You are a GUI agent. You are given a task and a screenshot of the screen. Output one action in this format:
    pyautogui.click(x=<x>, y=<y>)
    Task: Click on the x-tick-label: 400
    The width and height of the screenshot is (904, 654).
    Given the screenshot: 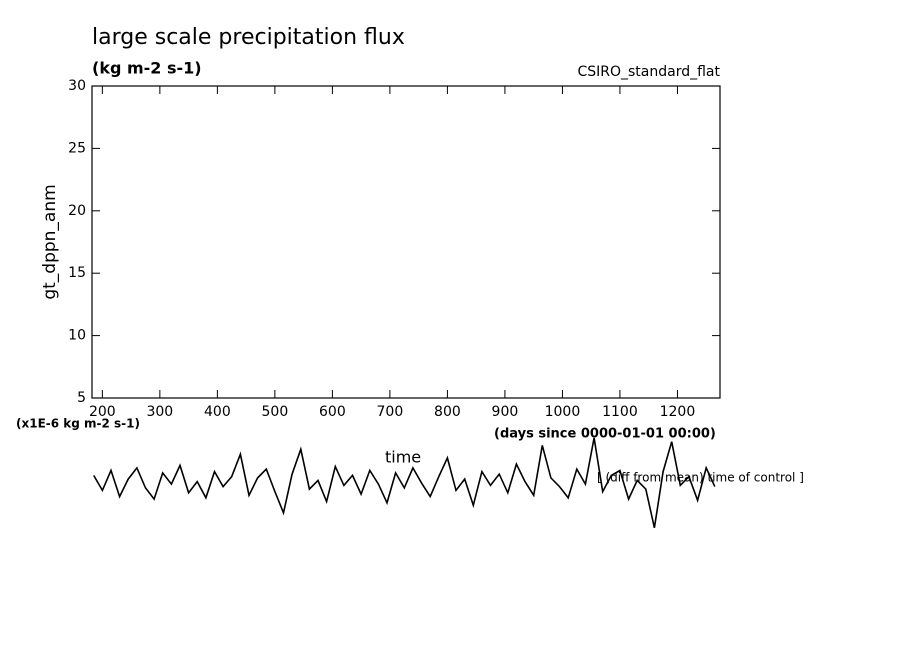 What is the action you would take?
    pyautogui.click(x=217, y=412)
    